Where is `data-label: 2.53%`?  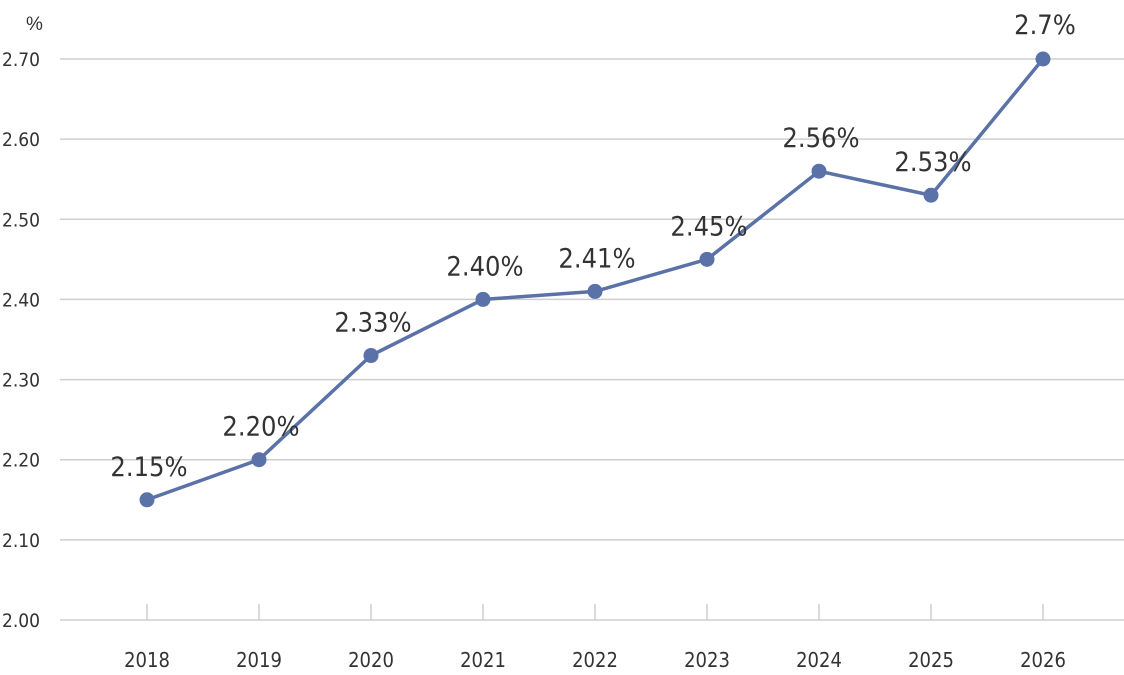 data-label: 2.53% is located at coordinates (932, 162).